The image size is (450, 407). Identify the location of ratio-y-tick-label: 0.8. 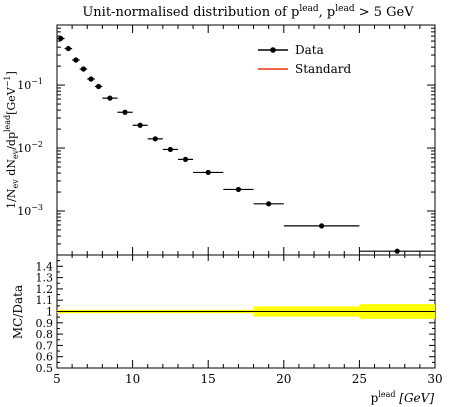
(45, 334).